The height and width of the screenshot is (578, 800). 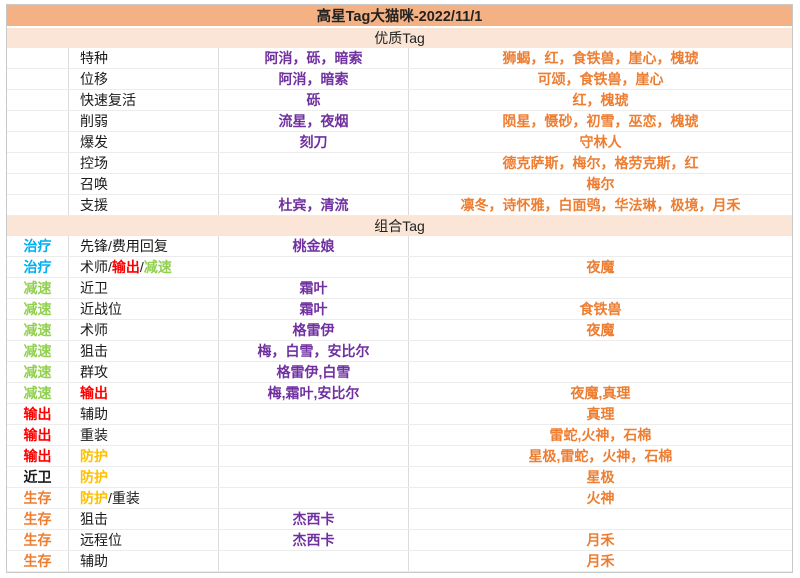 I want to click on section-header: 组合Tag, so click(x=399, y=226).